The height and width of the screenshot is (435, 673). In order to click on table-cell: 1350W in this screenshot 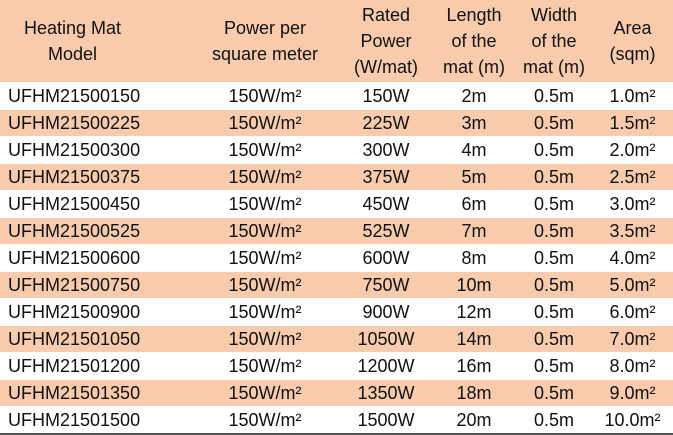, I will do `click(386, 393)`.